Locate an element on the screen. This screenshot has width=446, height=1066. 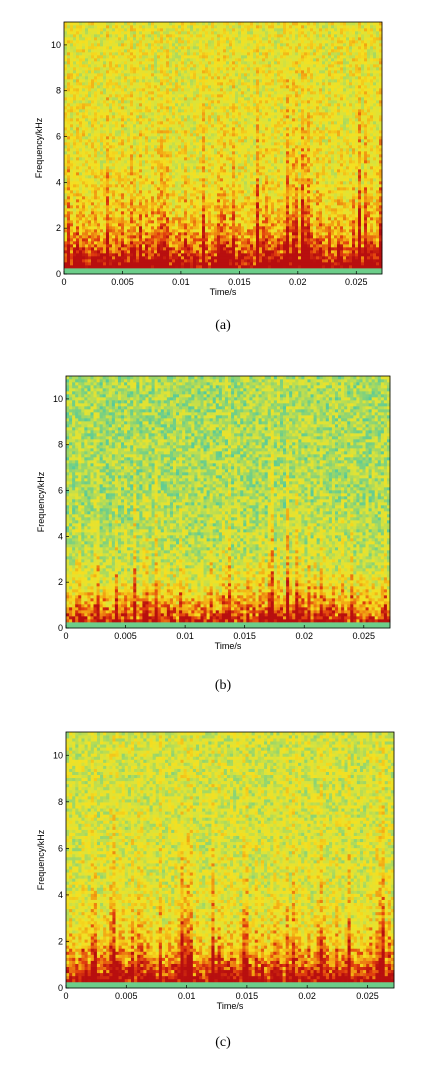
panel-caption: (b) is located at coordinates (223, 686).